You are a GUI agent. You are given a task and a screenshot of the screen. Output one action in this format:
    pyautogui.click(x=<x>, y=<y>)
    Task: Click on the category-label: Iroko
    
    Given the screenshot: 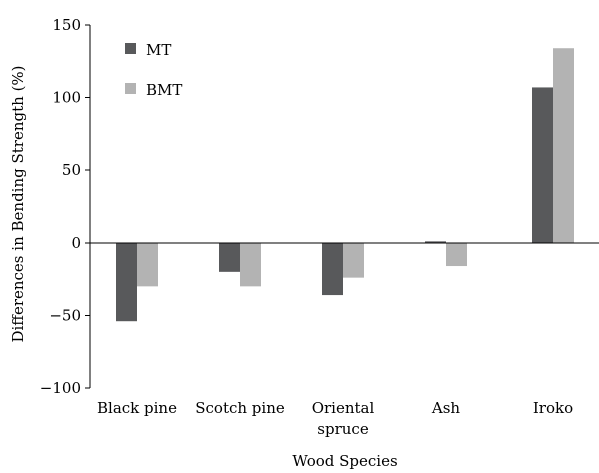 What is the action you would take?
    pyautogui.click(x=553, y=408)
    